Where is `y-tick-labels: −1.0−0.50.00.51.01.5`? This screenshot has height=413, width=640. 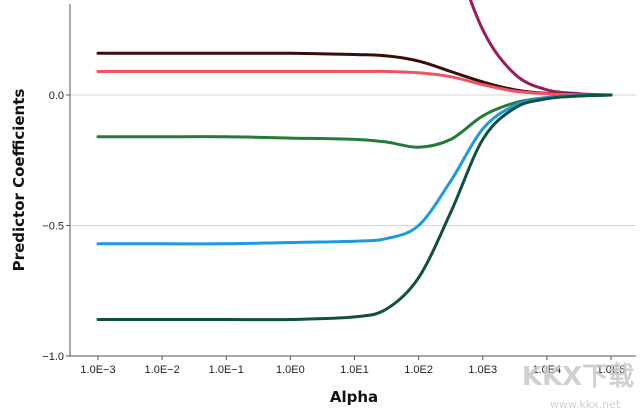 y-tick-labels: −1.0−0.50.00.51.01.5 is located at coordinates (56, 226).